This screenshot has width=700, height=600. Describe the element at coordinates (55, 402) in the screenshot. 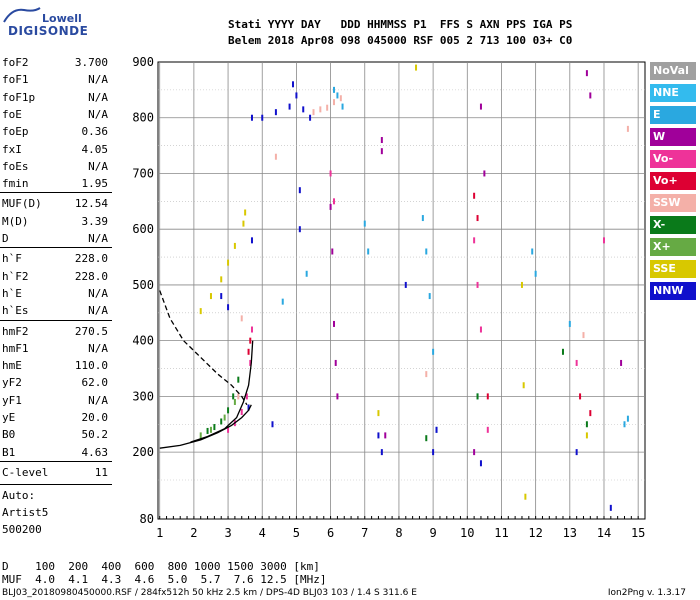

I see `param-row: yF1 N/A` at that location.